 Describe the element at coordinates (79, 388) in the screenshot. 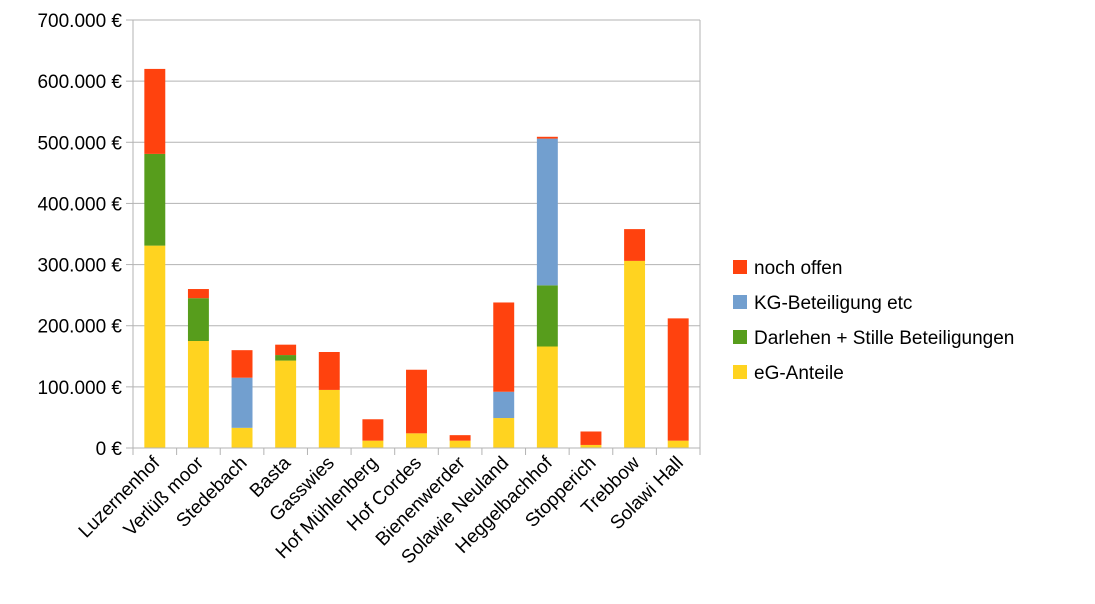

I see `y-tick-label: 100.000 €` at that location.